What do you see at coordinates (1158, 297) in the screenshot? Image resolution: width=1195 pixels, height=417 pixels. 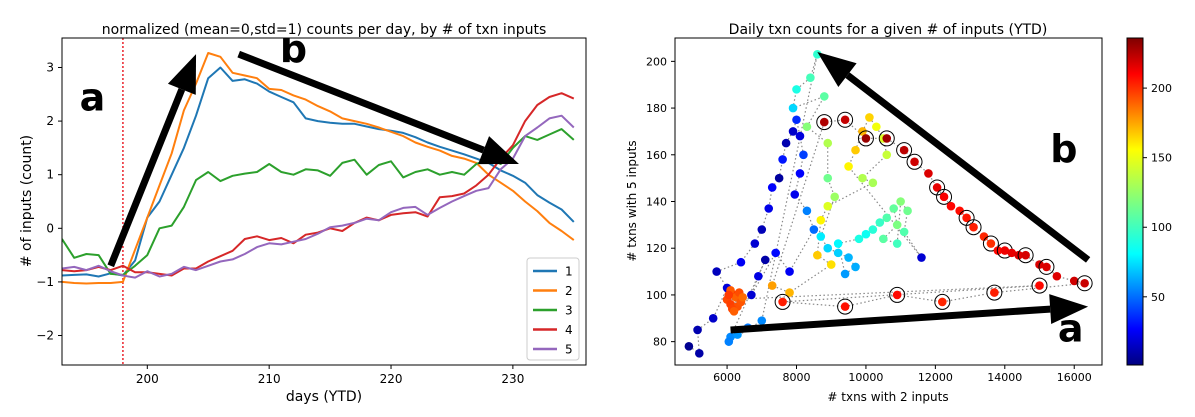 I see `colorbar-tick-label: 50` at bounding box center [1158, 297].